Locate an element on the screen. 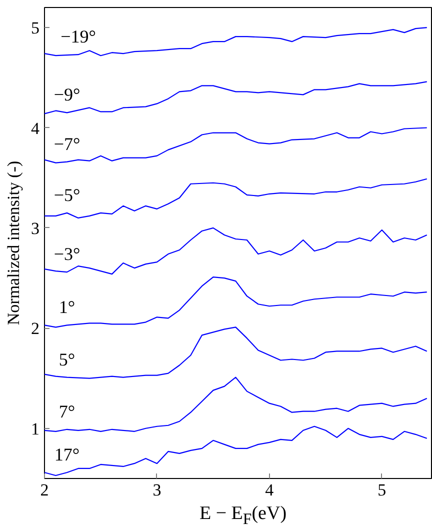 This screenshot has width=432, height=528. series-label: −5° is located at coordinates (67, 194).